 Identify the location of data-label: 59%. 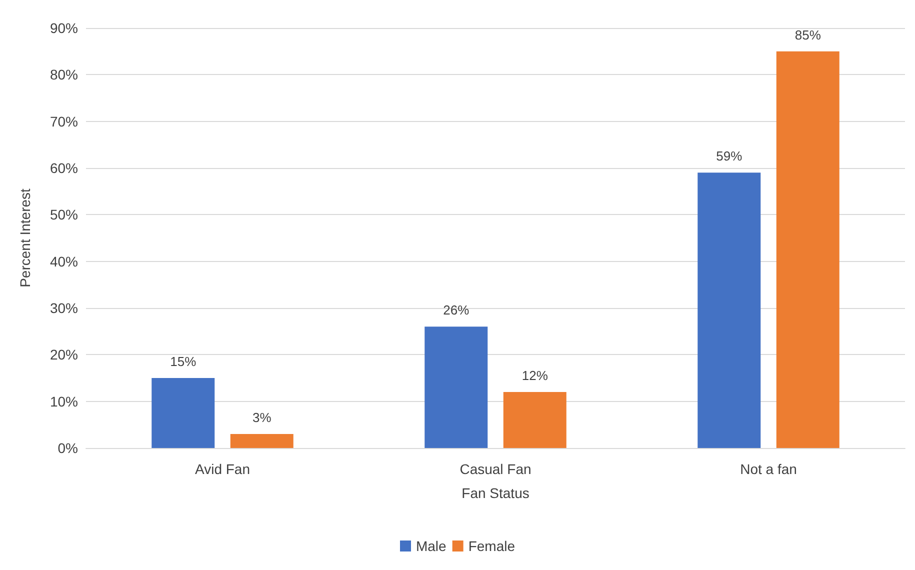
(729, 156).